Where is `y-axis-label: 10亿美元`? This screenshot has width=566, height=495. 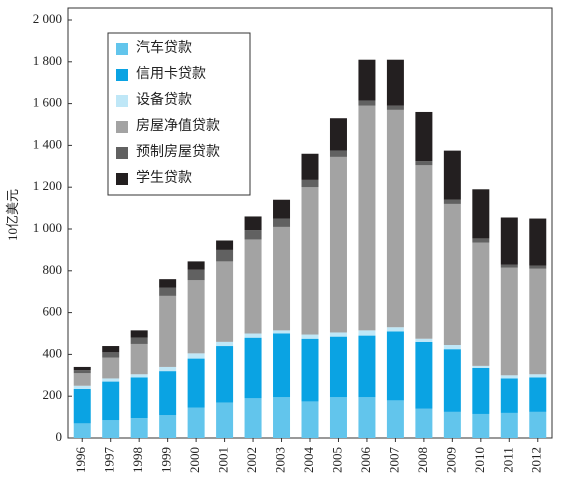
y-axis-label: 10亿美元 is located at coordinates (12, 215).